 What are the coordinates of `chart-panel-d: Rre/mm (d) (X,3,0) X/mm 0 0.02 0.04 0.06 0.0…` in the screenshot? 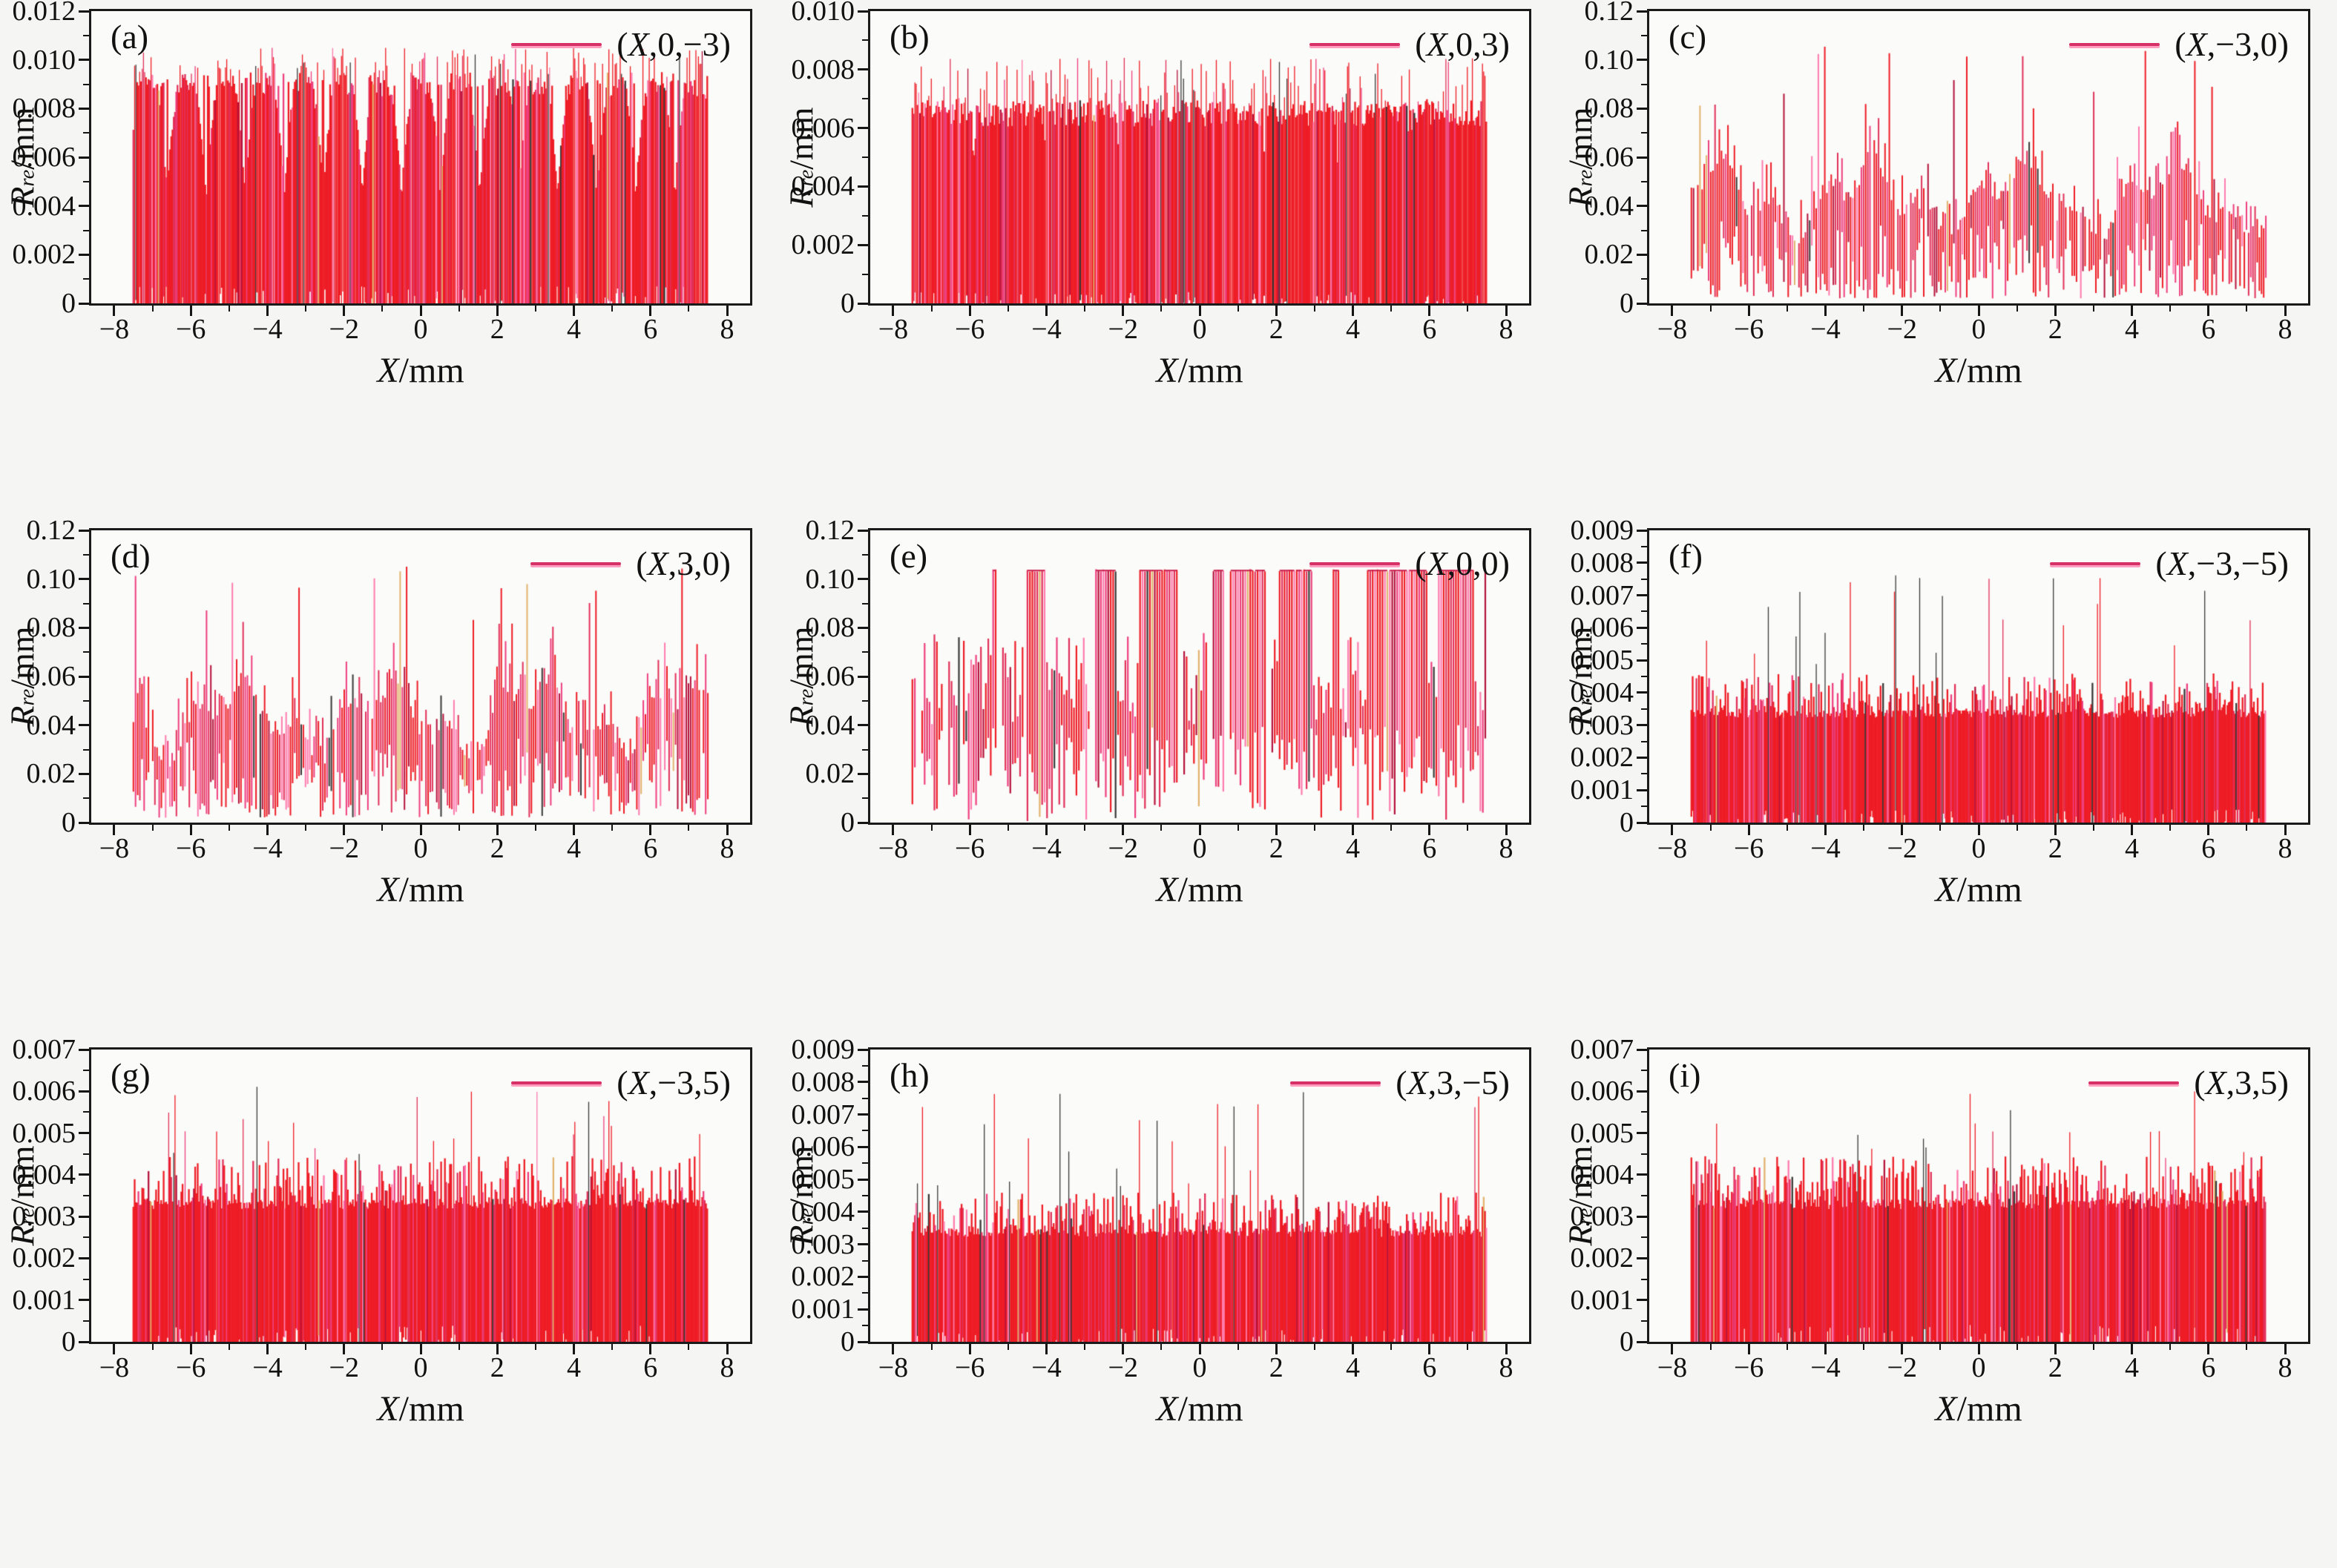 It's located at (389, 776).